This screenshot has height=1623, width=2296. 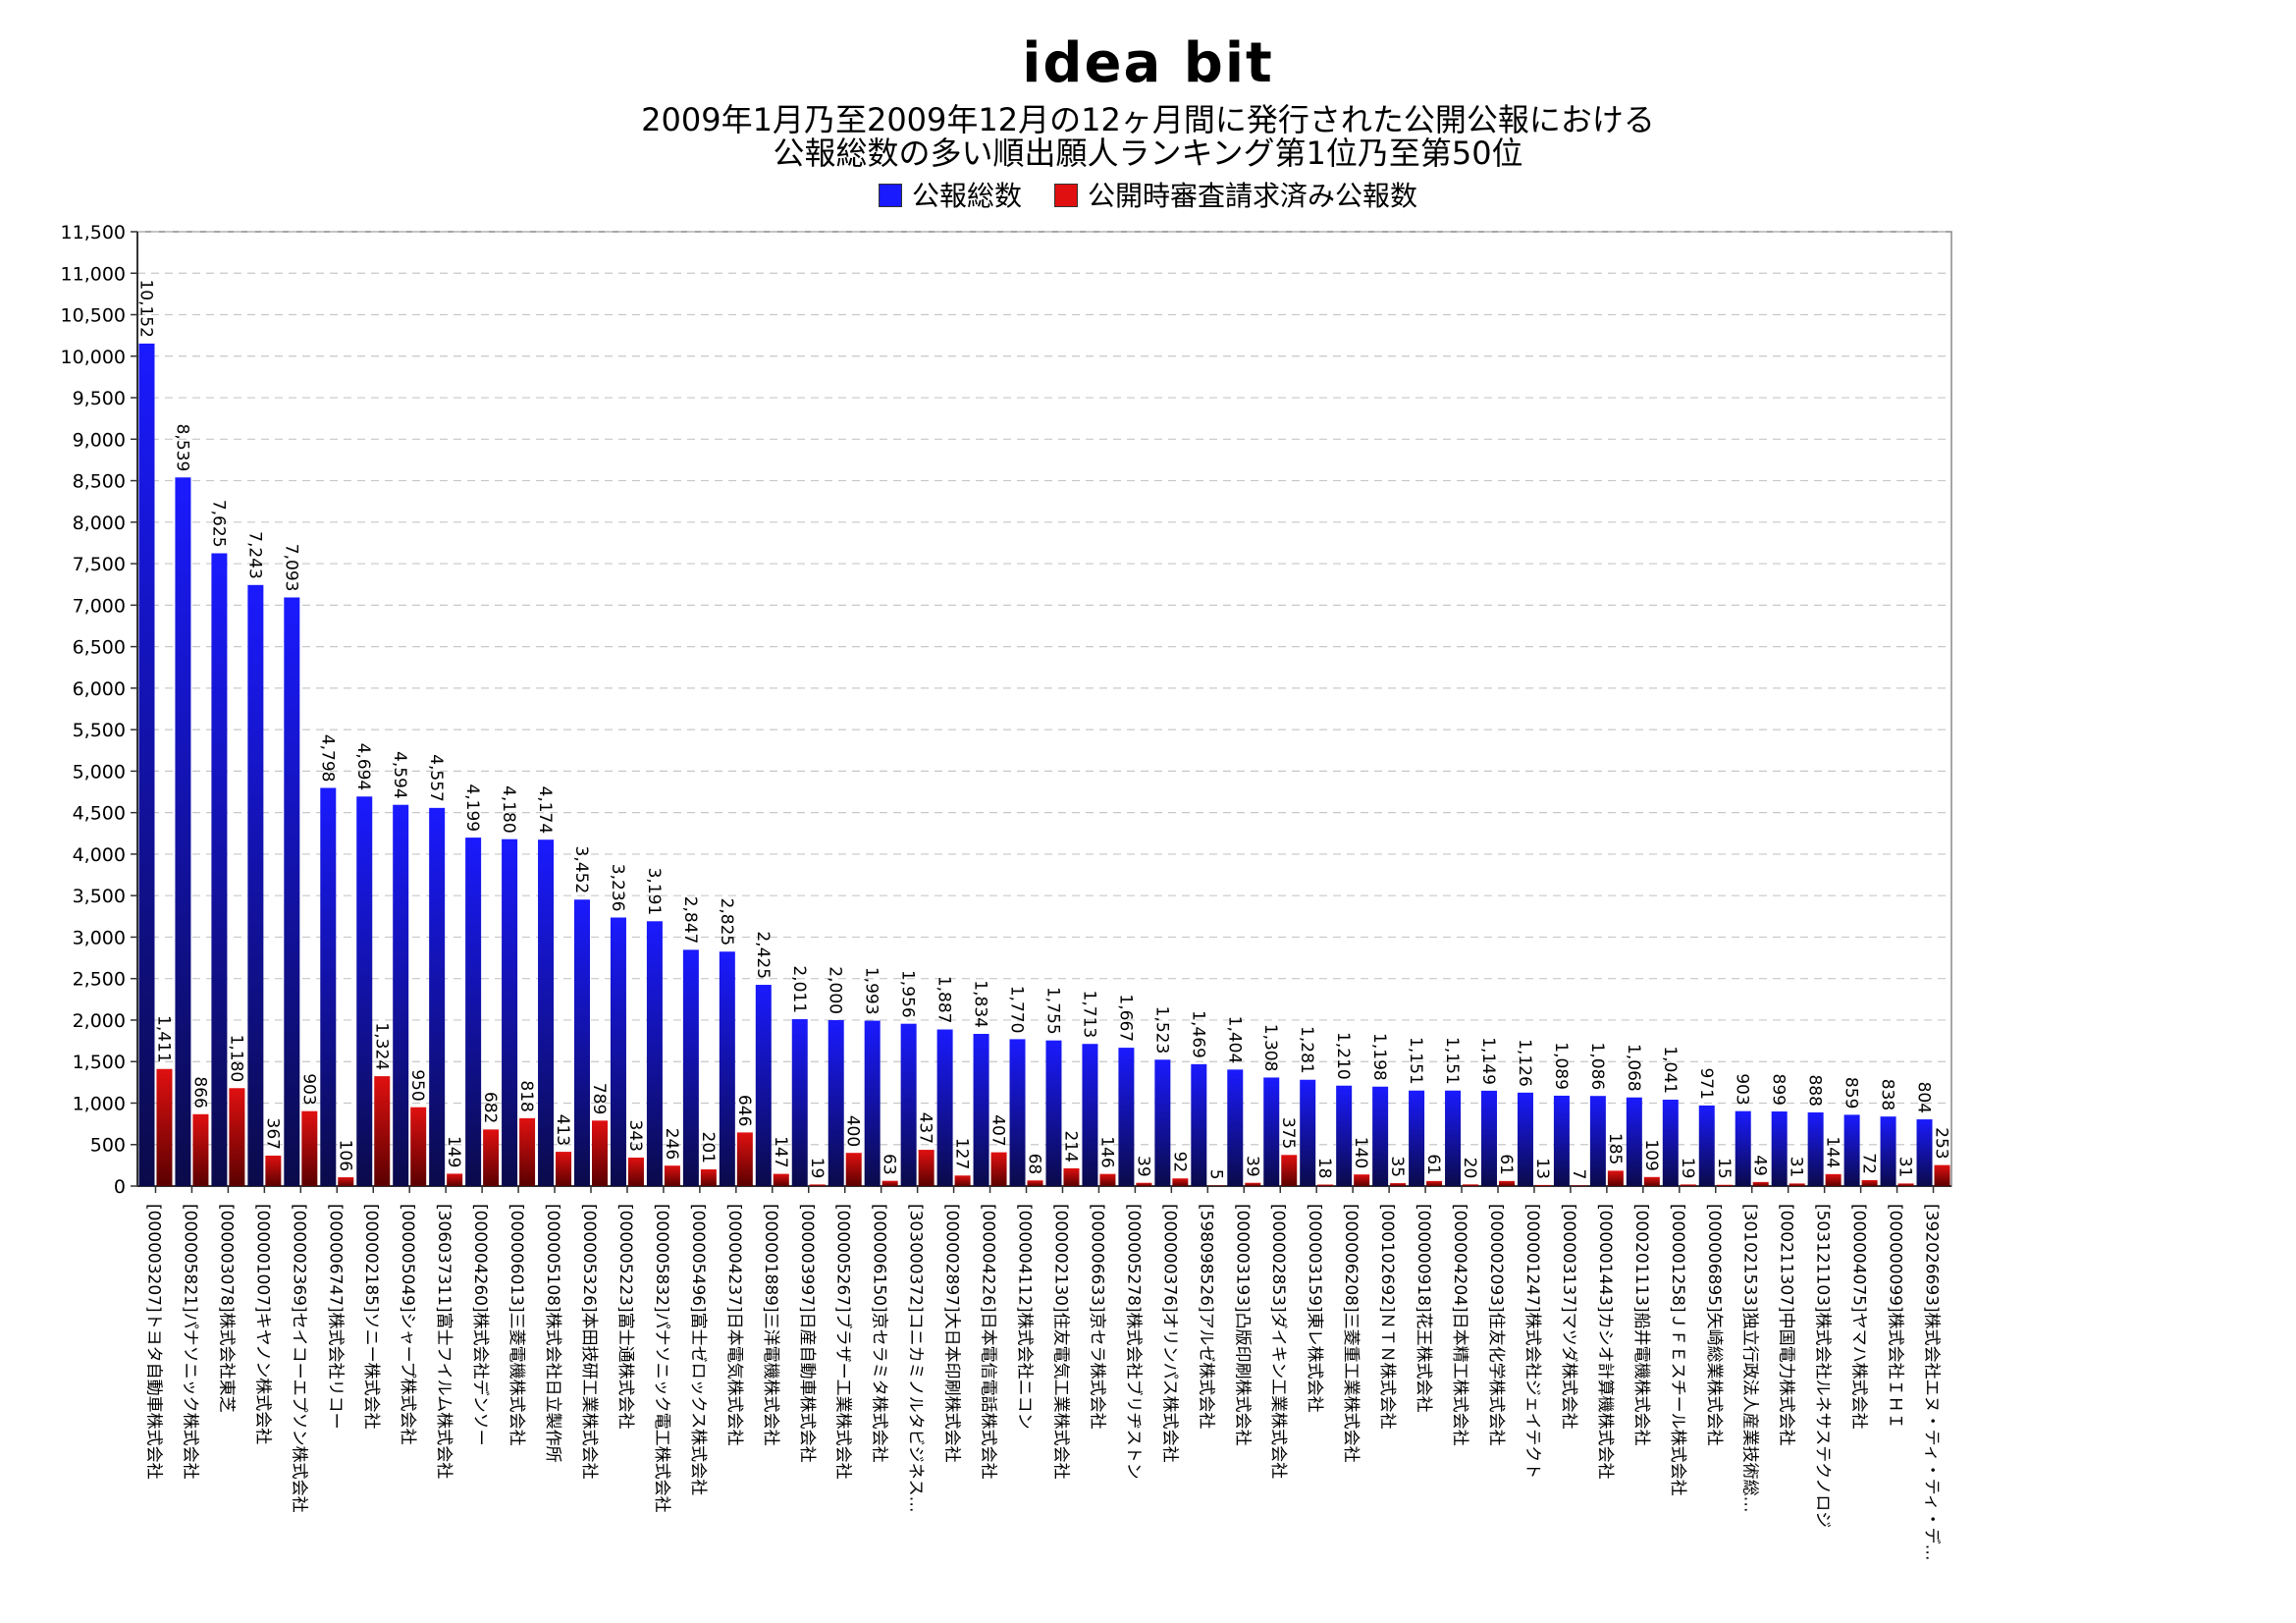 I want to click on data-label-series2: 1,411, so click(x=163, y=1039).